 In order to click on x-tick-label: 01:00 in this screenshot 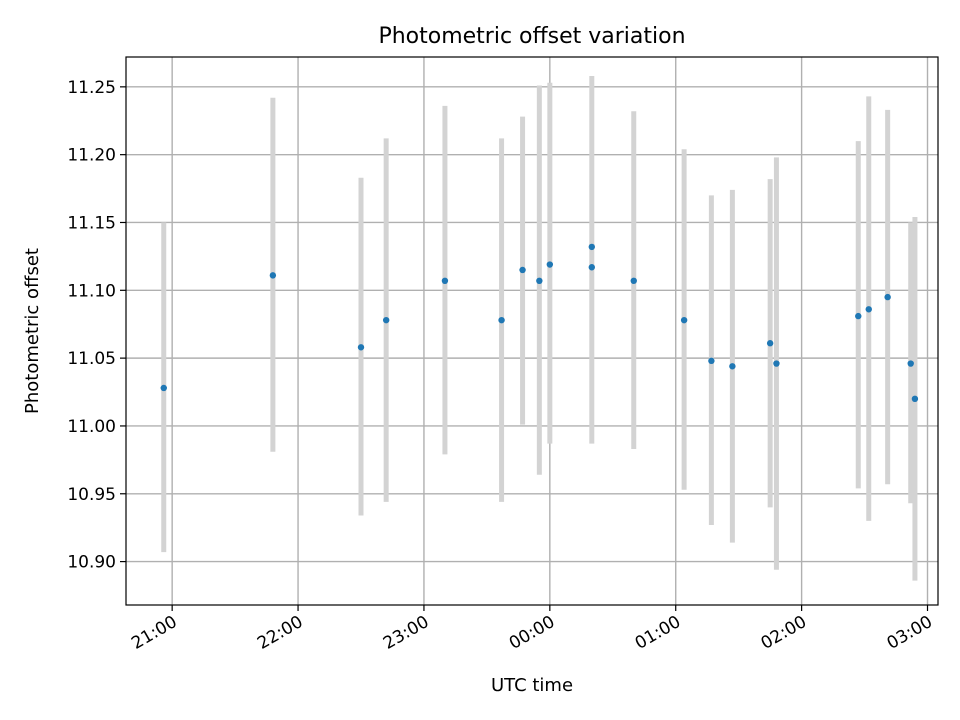, I will do `click(658, 633)`.